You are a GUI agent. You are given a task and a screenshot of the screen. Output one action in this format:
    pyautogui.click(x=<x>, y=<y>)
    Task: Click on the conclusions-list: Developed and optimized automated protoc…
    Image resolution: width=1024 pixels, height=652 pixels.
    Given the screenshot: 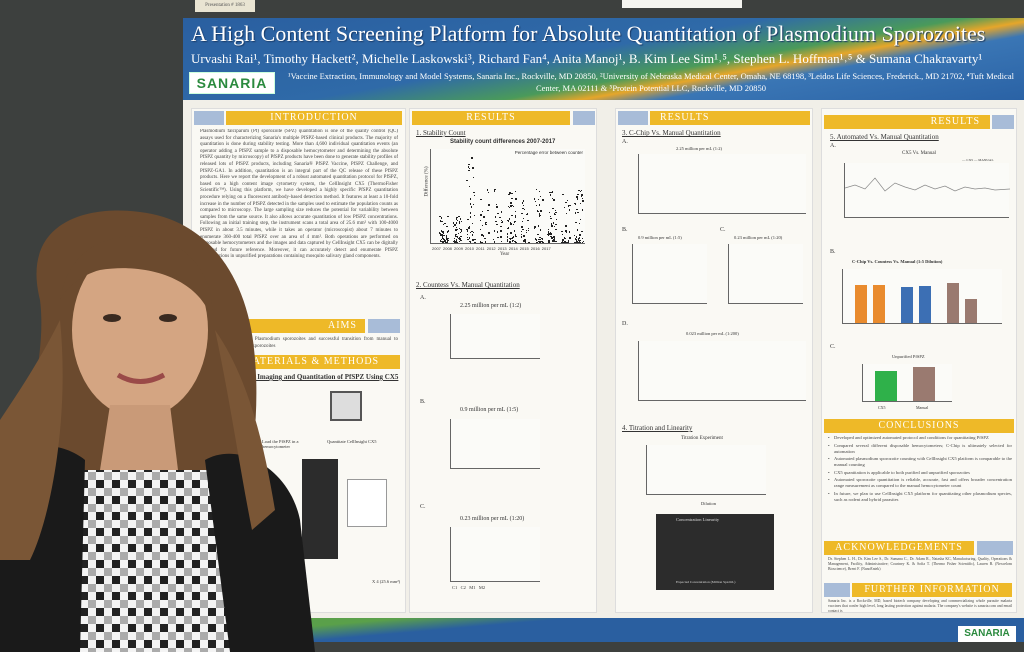 What is the action you would take?
    pyautogui.click(x=920, y=469)
    